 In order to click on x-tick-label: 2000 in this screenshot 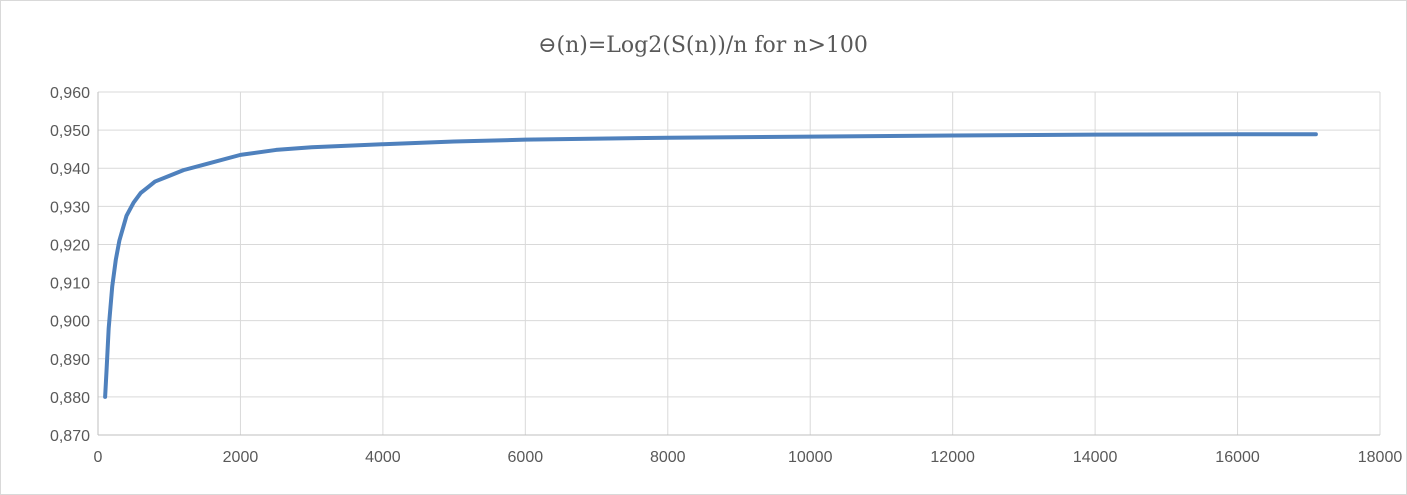, I will do `click(241, 457)`.